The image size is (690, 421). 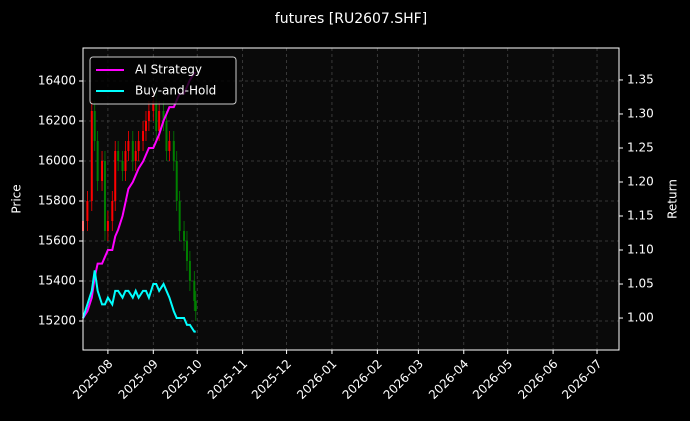 What do you see at coordinates (640, 250) in the screenshot?
I see `y2-tick-label: 1.10` at bounding box center [640, 250].